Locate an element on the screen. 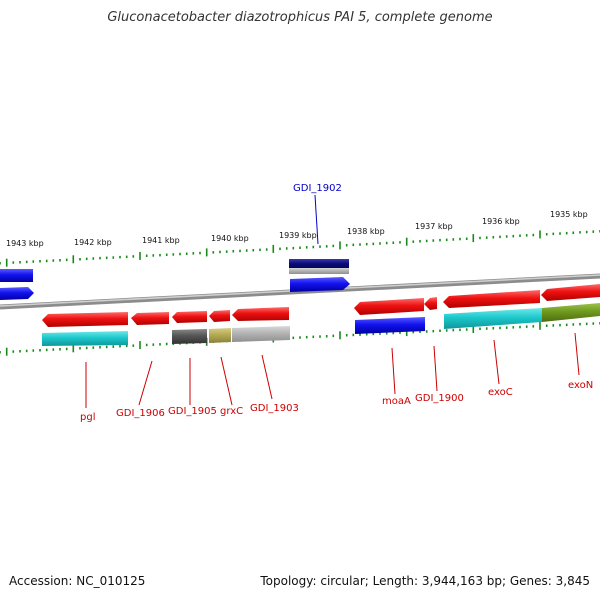 This screenshot has width=600, height=600. label-GDI_1905: GDI_1905 is located at coordinates (192, 411).